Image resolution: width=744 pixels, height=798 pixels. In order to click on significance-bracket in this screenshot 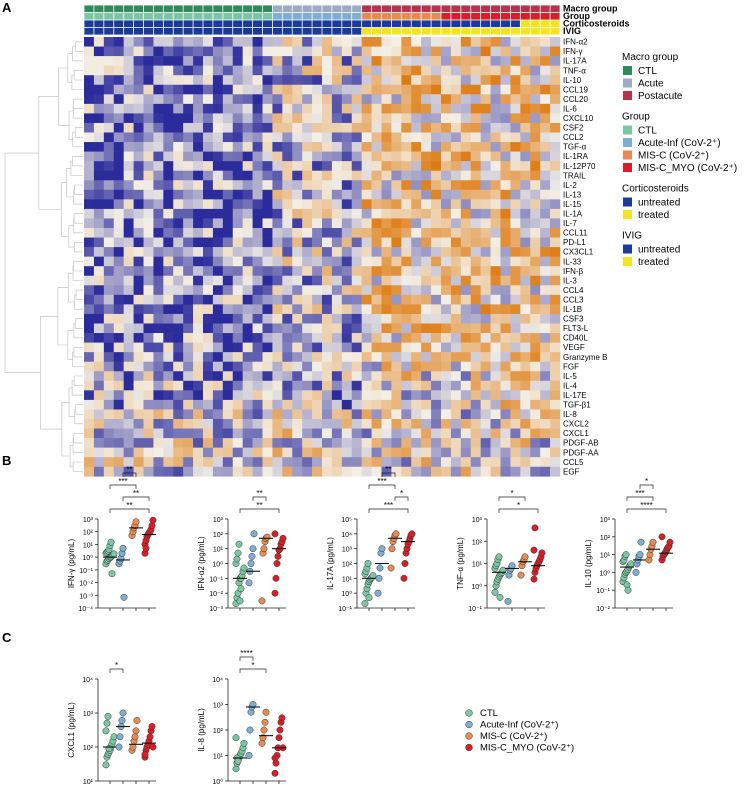, I will do `click(388, 510)`.